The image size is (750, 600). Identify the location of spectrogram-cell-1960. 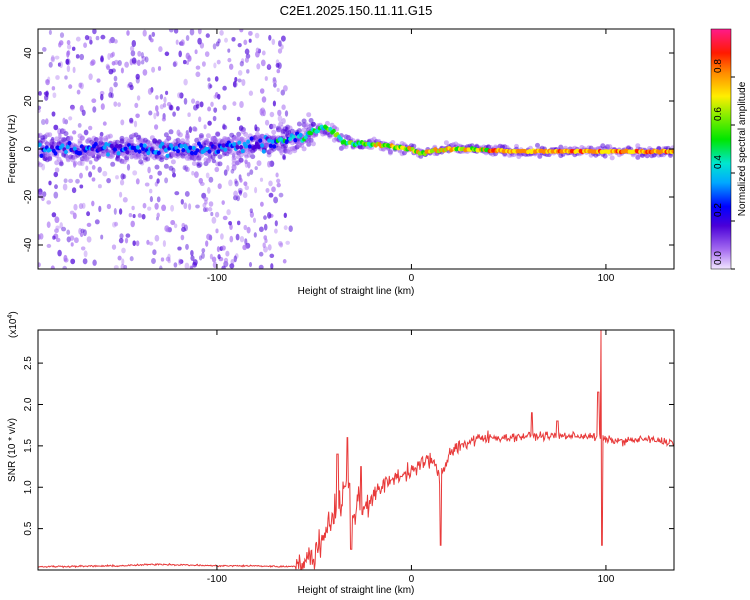
(272, 141).